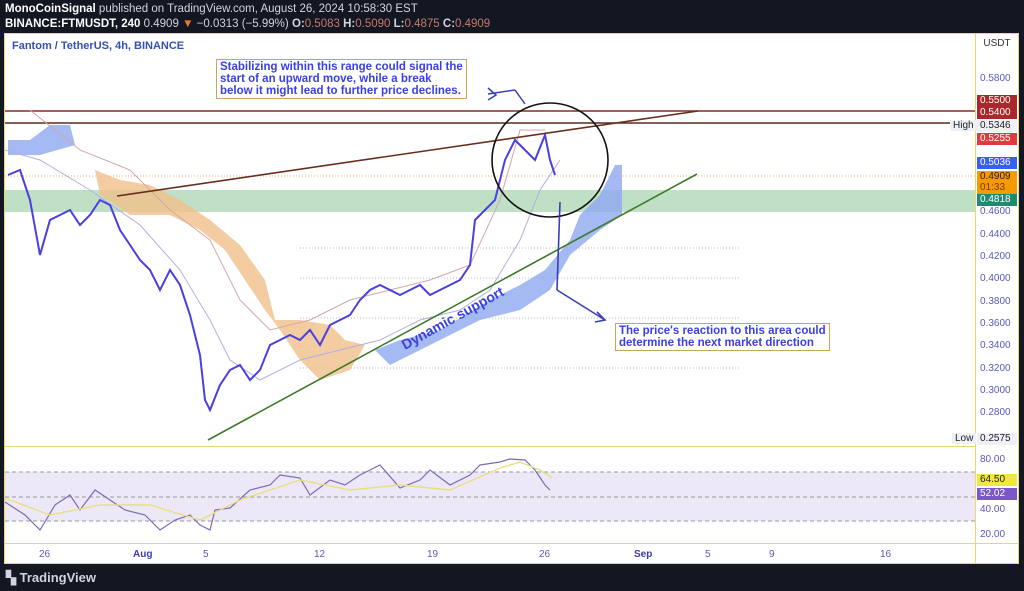  I want to click on author: MonoCoinSignal, so click(50, 9).